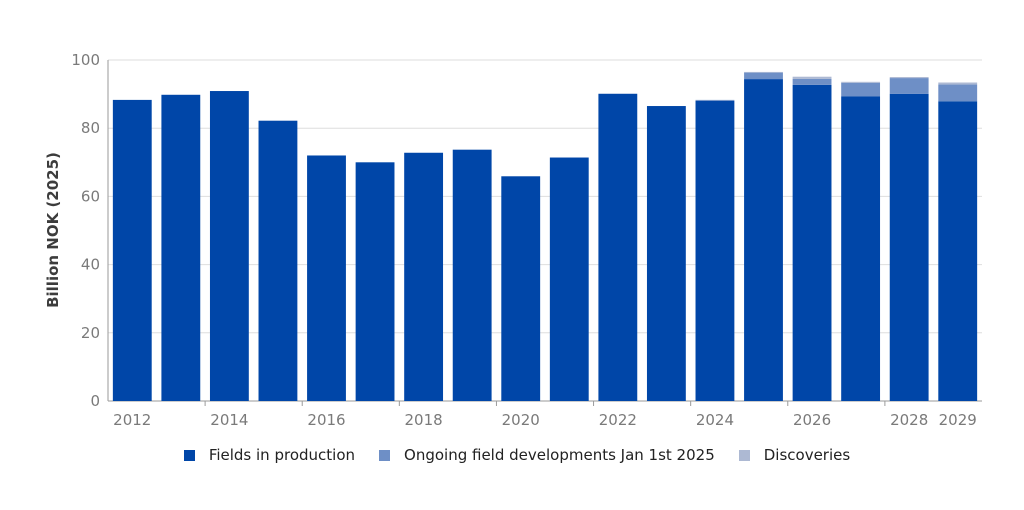  Describe the element at coordinates (385, 455) in the screenshot. I see `legend-swatch-ongoing-developments` at that location.